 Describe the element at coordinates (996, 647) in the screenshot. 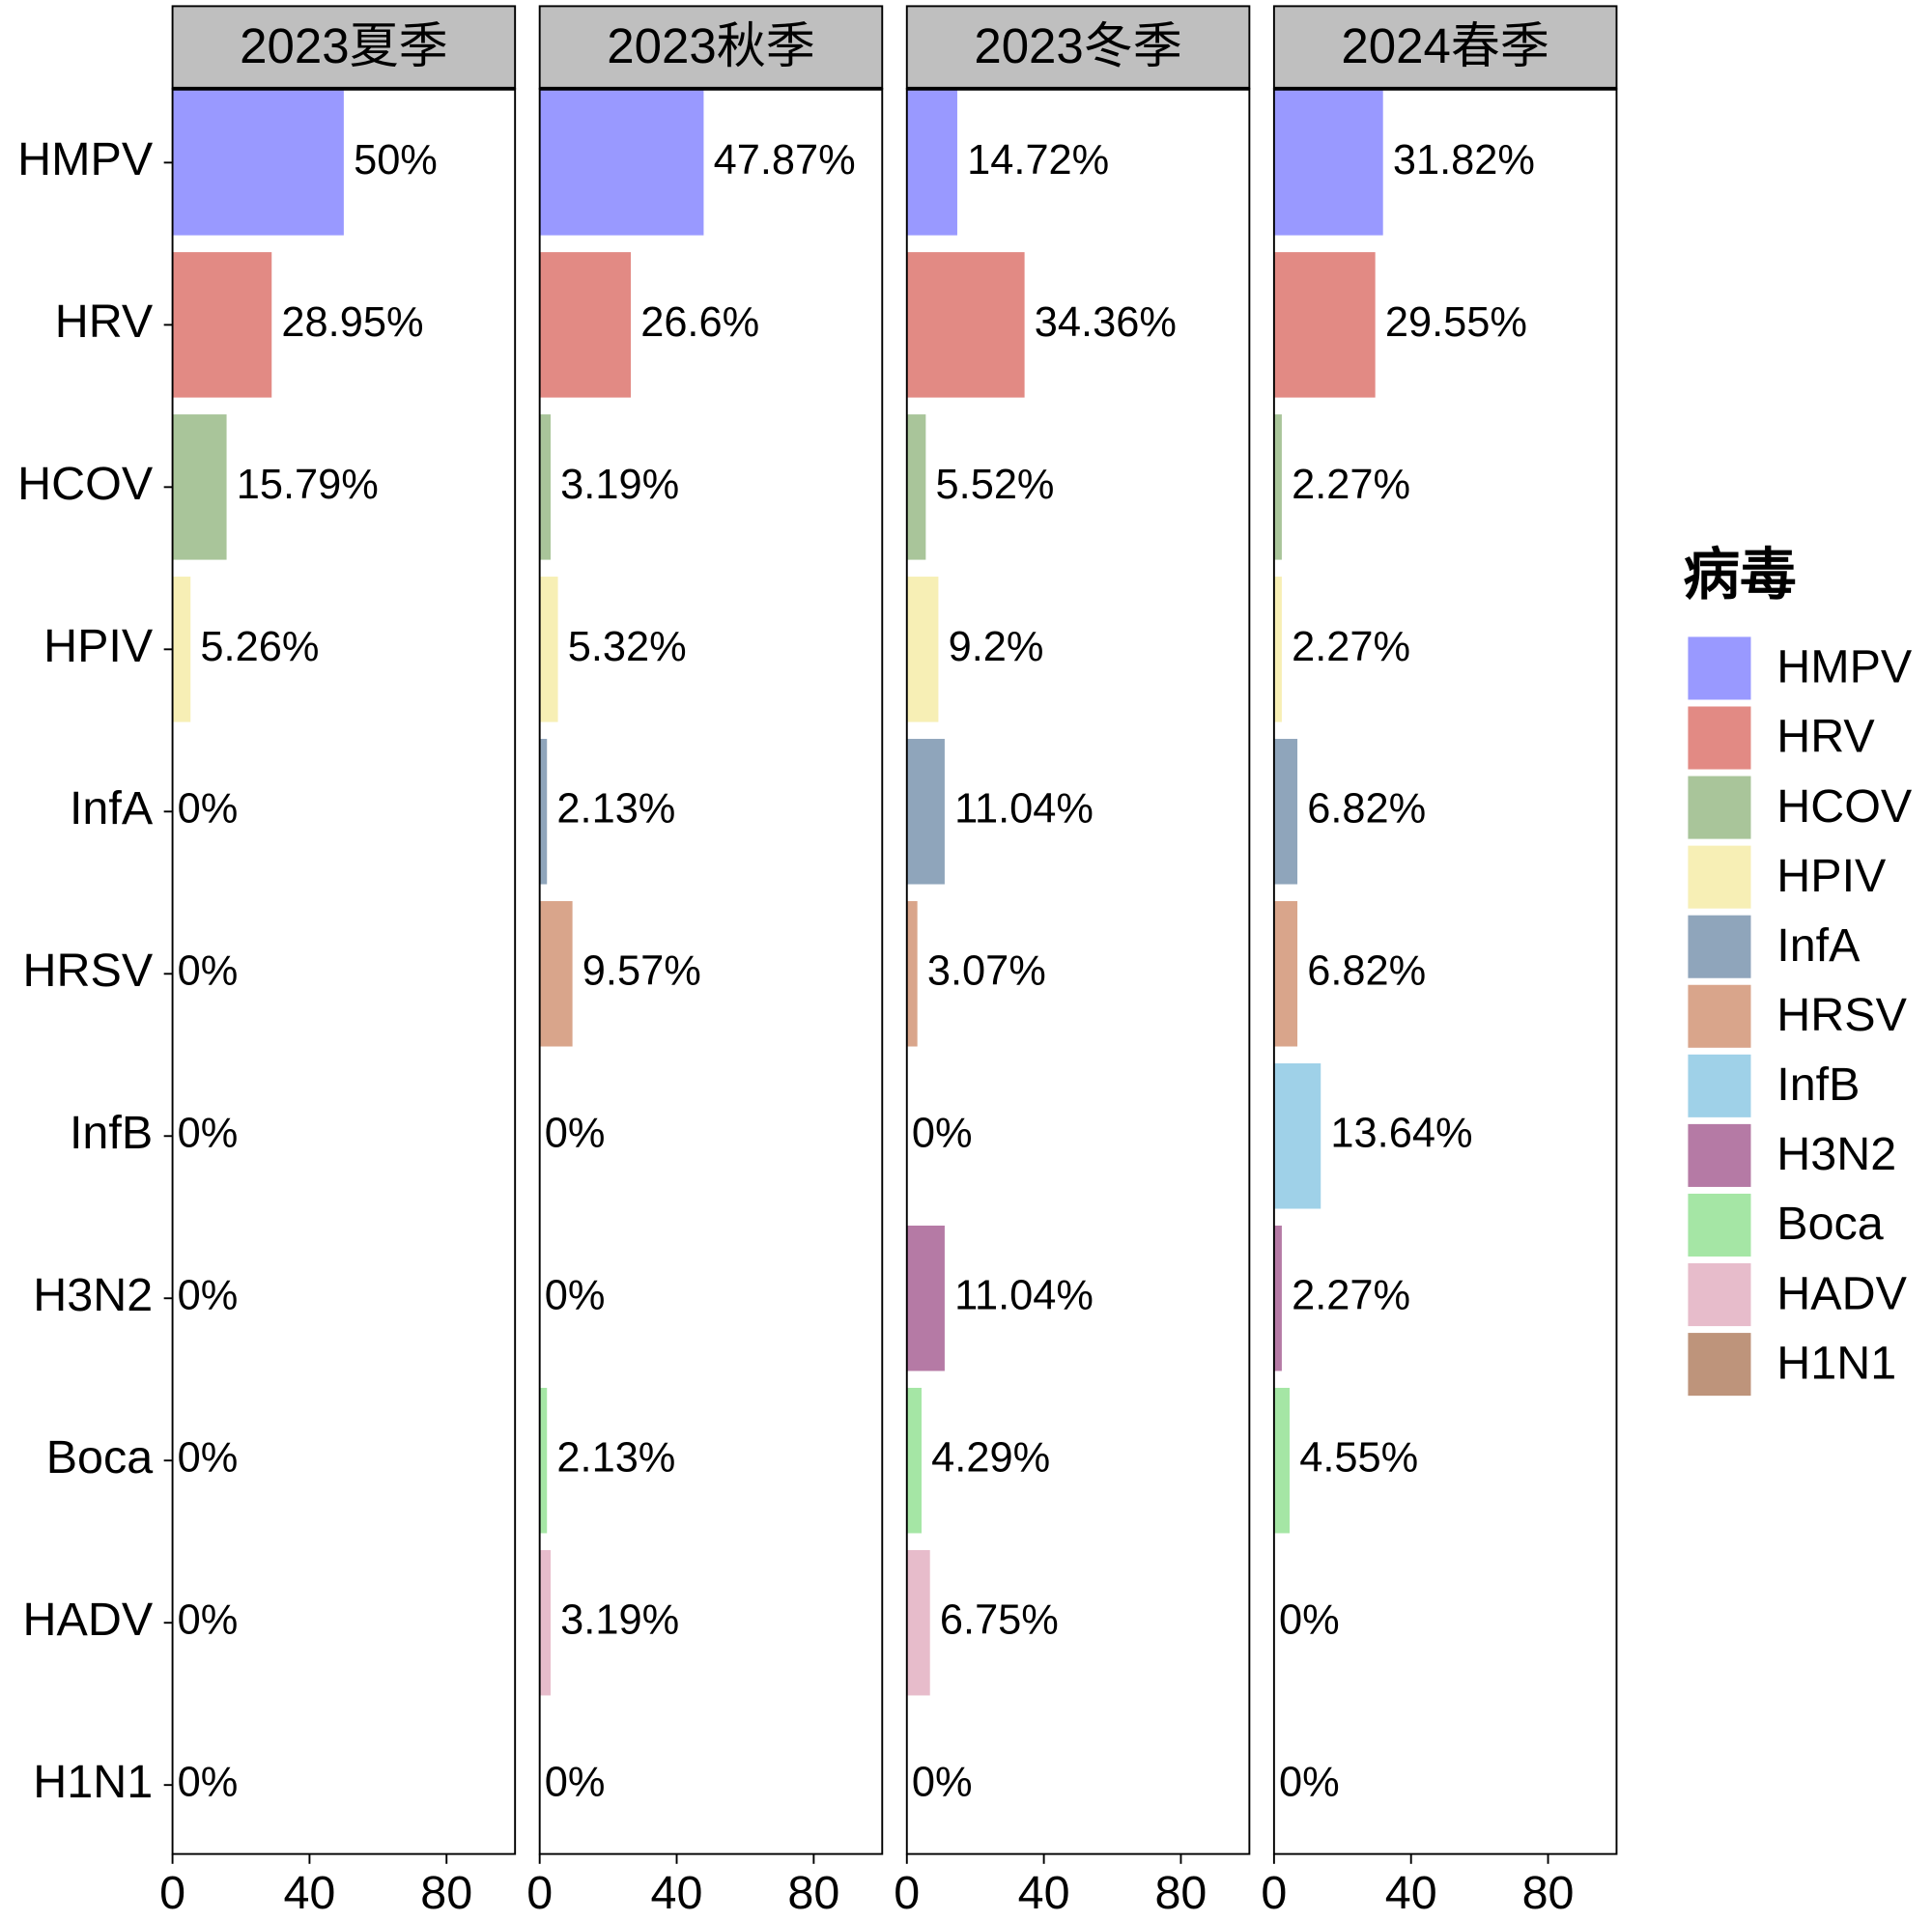

I see `value-label: 9.2%` at that location.